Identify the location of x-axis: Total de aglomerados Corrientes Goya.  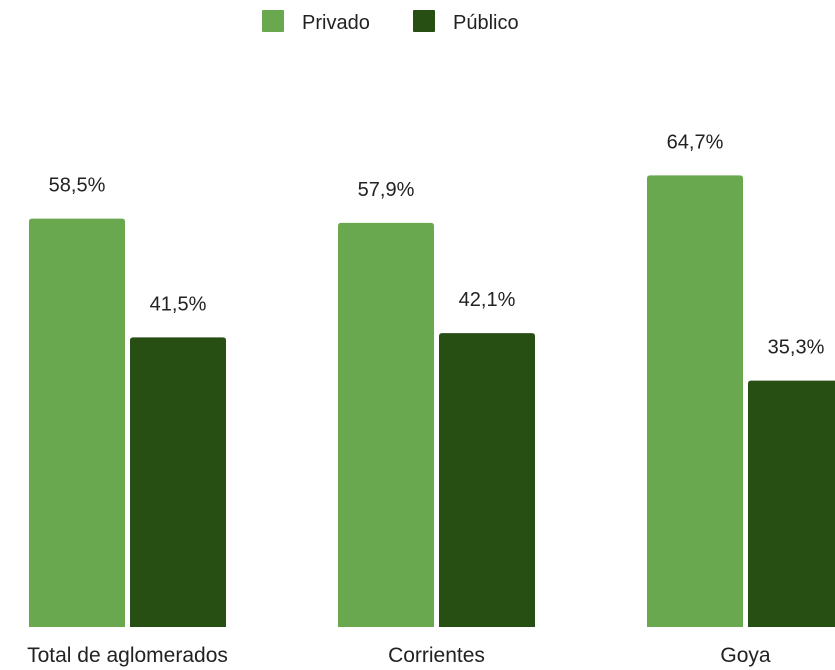
(399, 655).